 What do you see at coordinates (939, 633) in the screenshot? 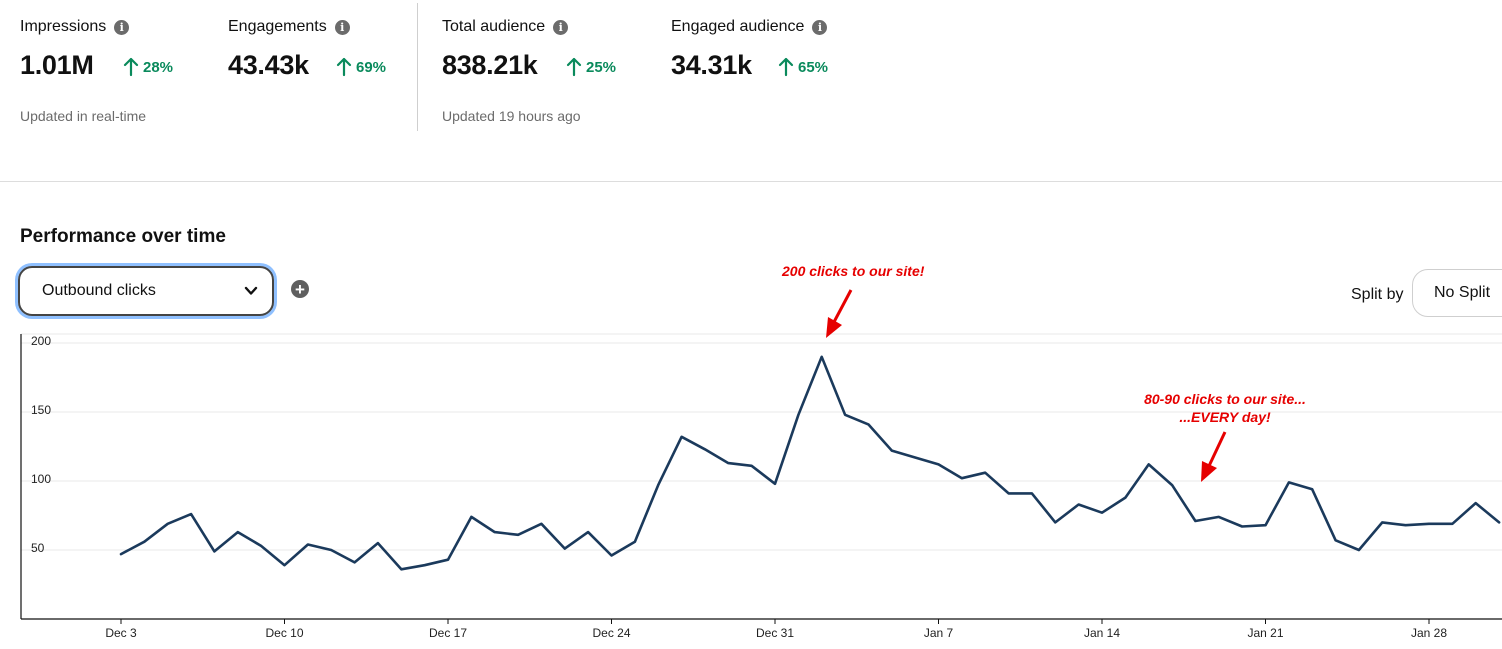
I see `x-tick-label: Jan 7` at bounding box center [939, 633].